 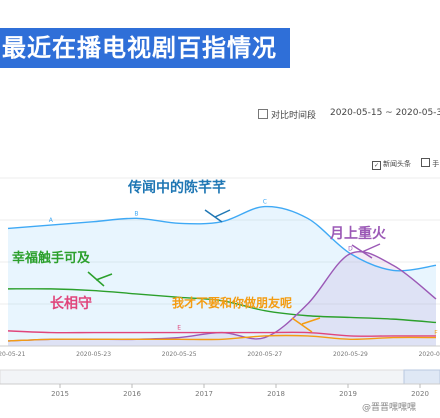 What do you see at coordinates (179, 328) in the screenshot?
I see `point-label: E` at bounding box center [179, 328].